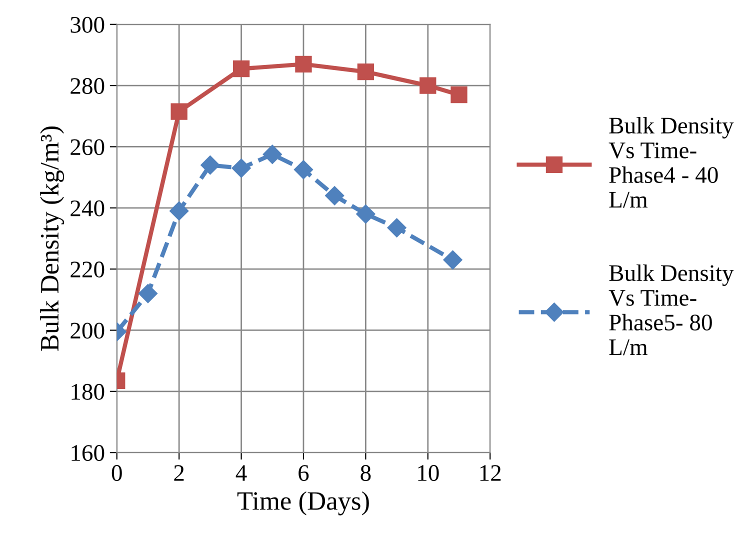 This screenshot has height=542, width=754. What do you see at coordinates (303, 473) in the screenshot?
I see `x-tick-label: 6` at bounding box center [303, 473].